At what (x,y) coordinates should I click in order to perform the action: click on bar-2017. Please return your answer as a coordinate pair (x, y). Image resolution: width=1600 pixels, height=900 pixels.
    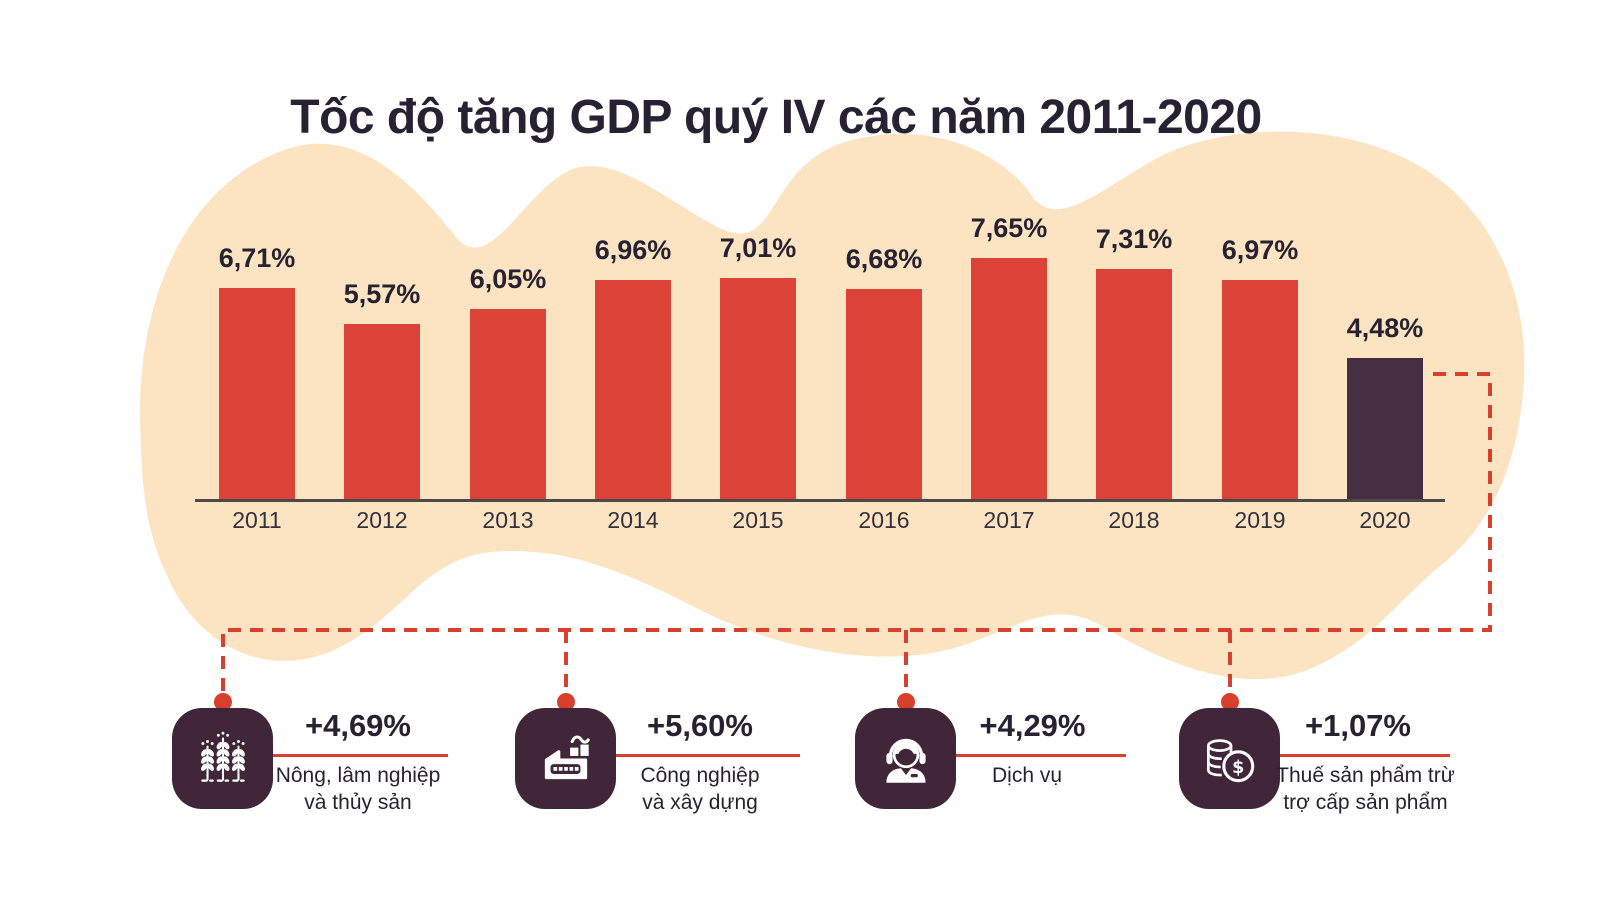
    Looking at the image, I should click on (1009, 379).